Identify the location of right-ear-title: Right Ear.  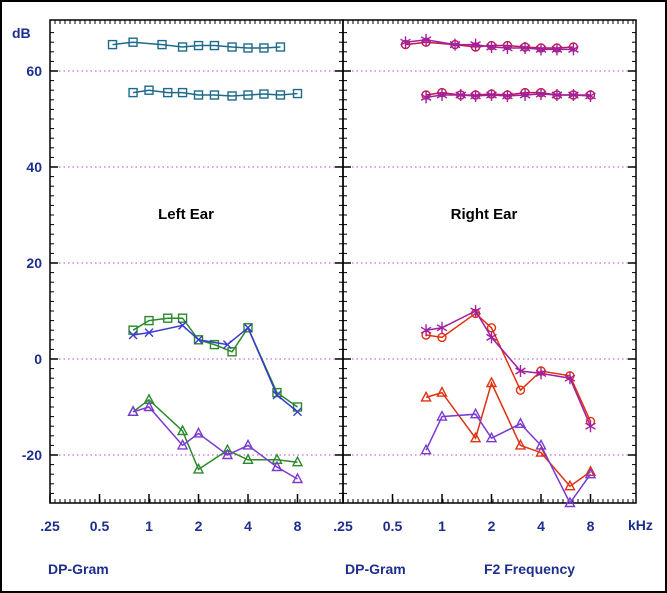
(484, 214).